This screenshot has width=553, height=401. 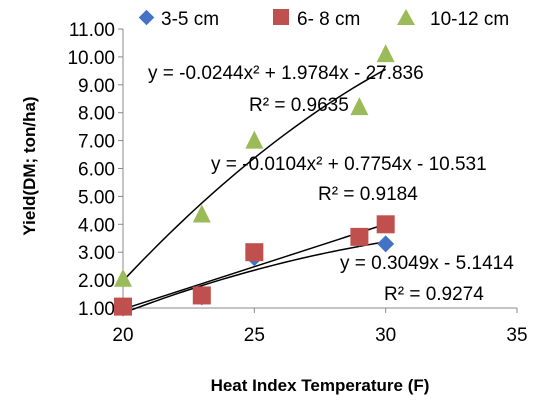 I want to click on r2-3-5cm: R² = 0.9274, so click(x=434, y=294).